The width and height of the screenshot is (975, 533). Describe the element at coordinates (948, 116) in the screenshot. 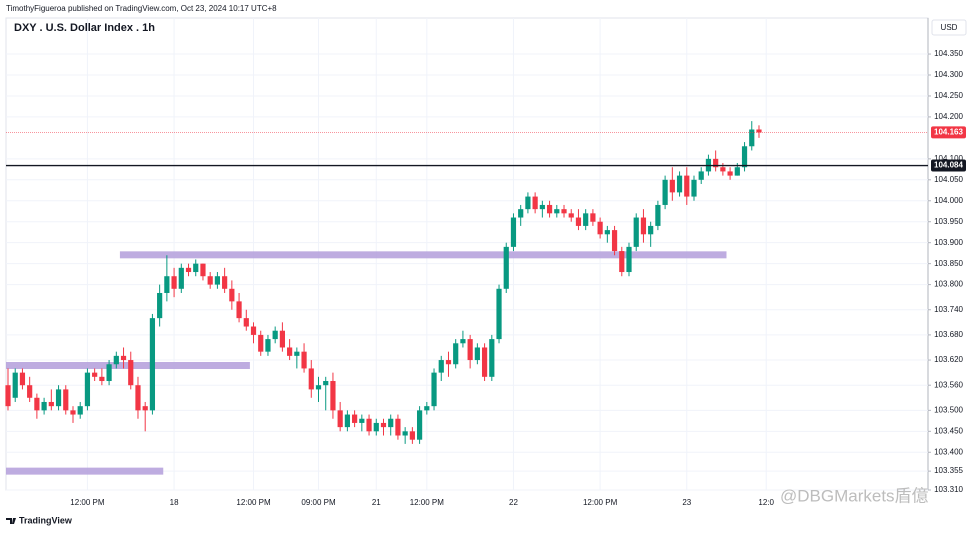

I see `y-tick-label: 104.200` at that location.